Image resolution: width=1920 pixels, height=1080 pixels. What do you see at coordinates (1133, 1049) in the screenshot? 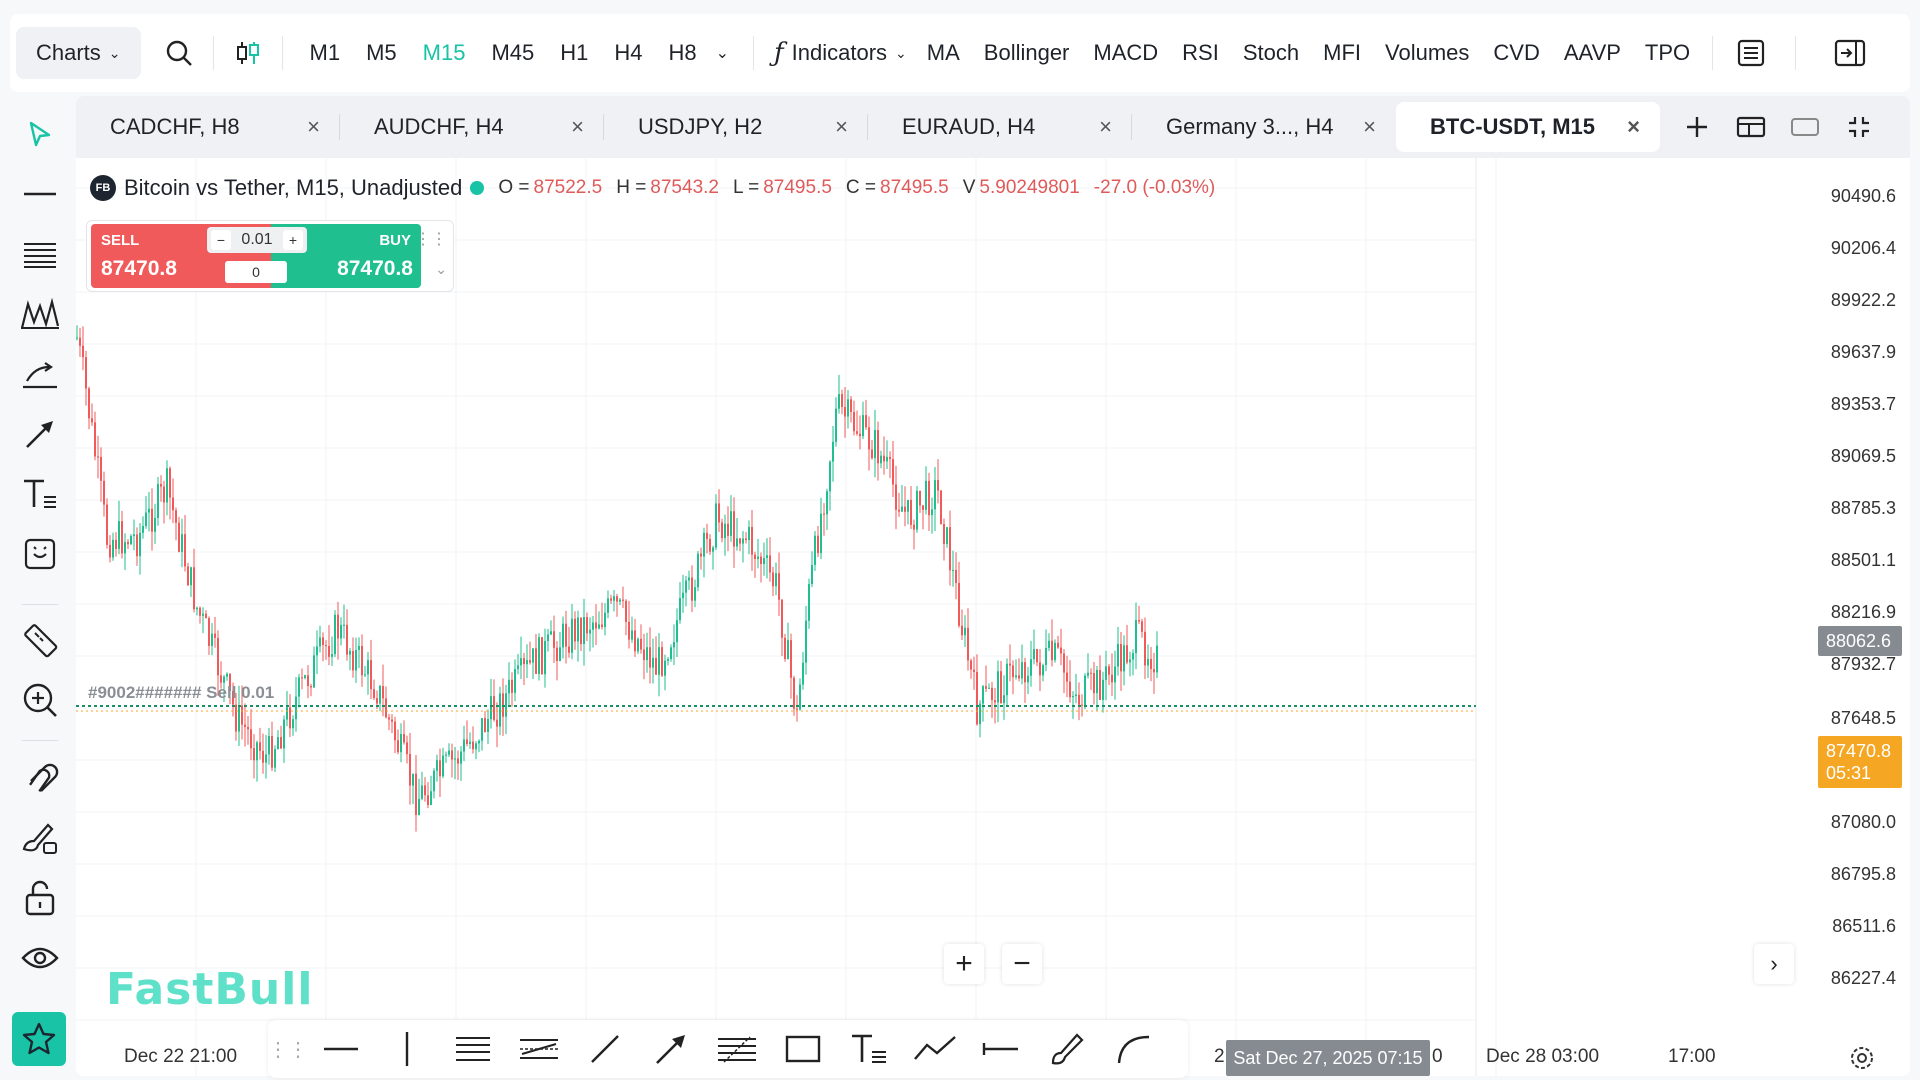
I see `arc-icon` at bounding box center [1133, 1049].